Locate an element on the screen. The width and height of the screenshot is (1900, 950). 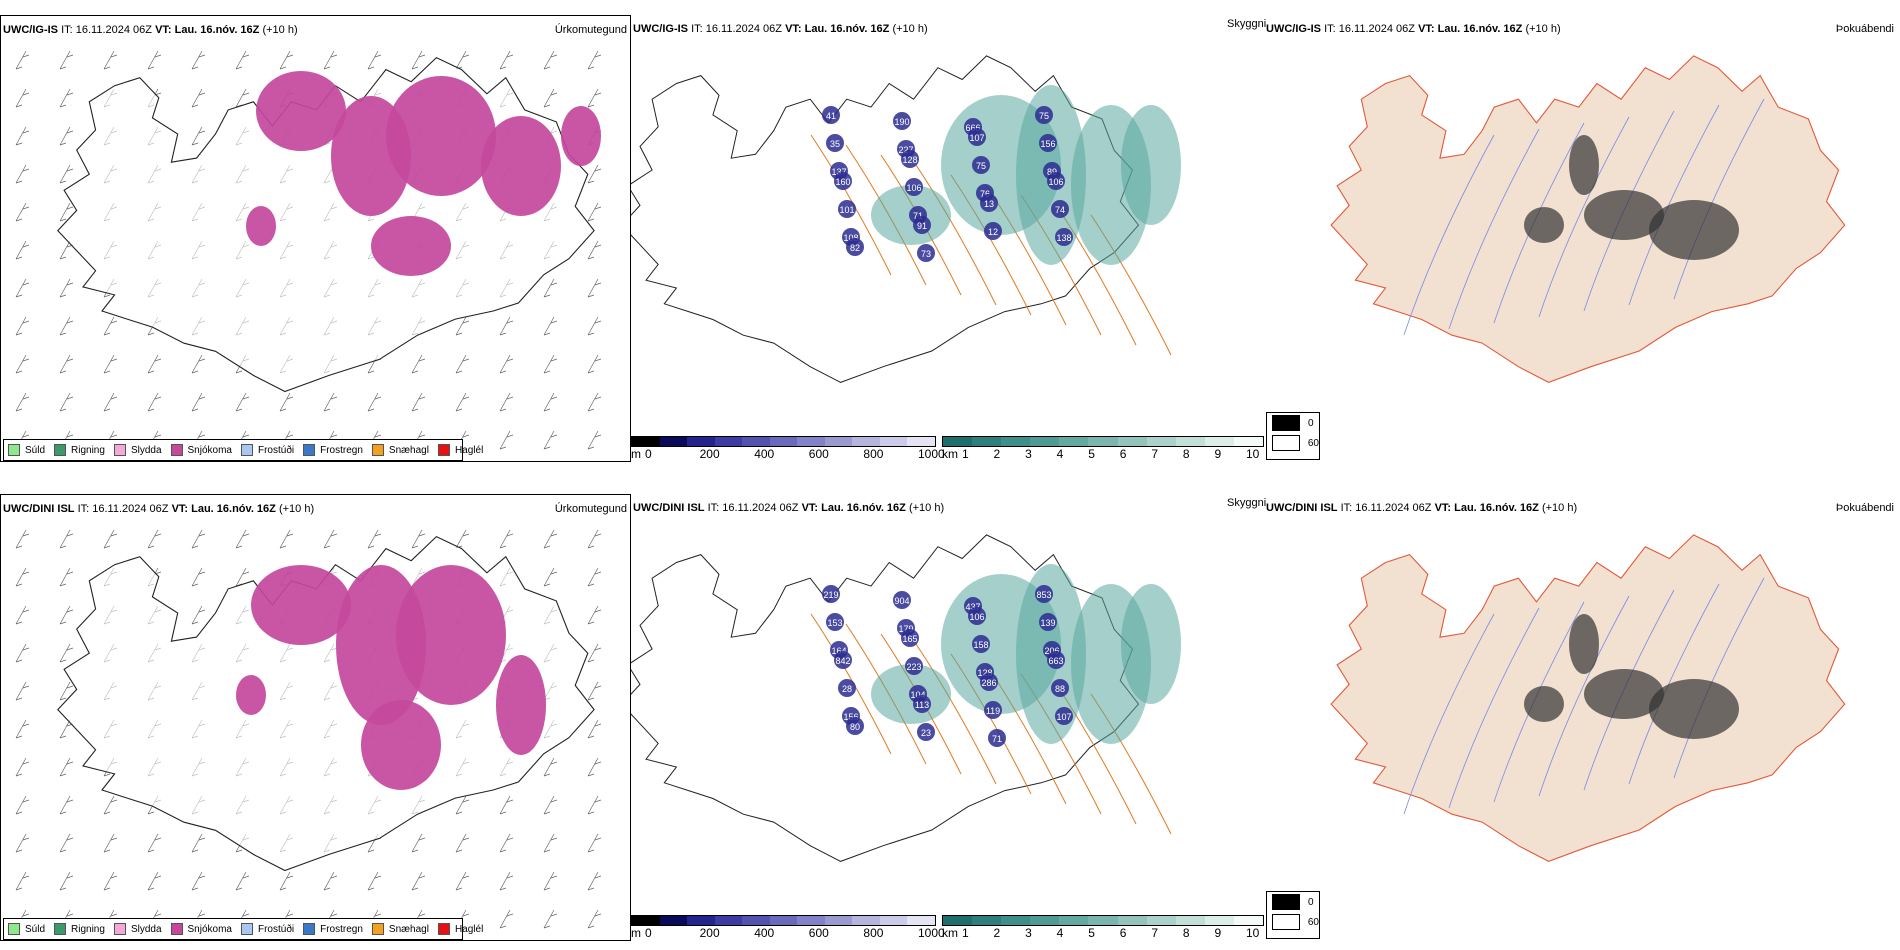
precip-legend-item: Haglél is located at coordinates (460, 929).